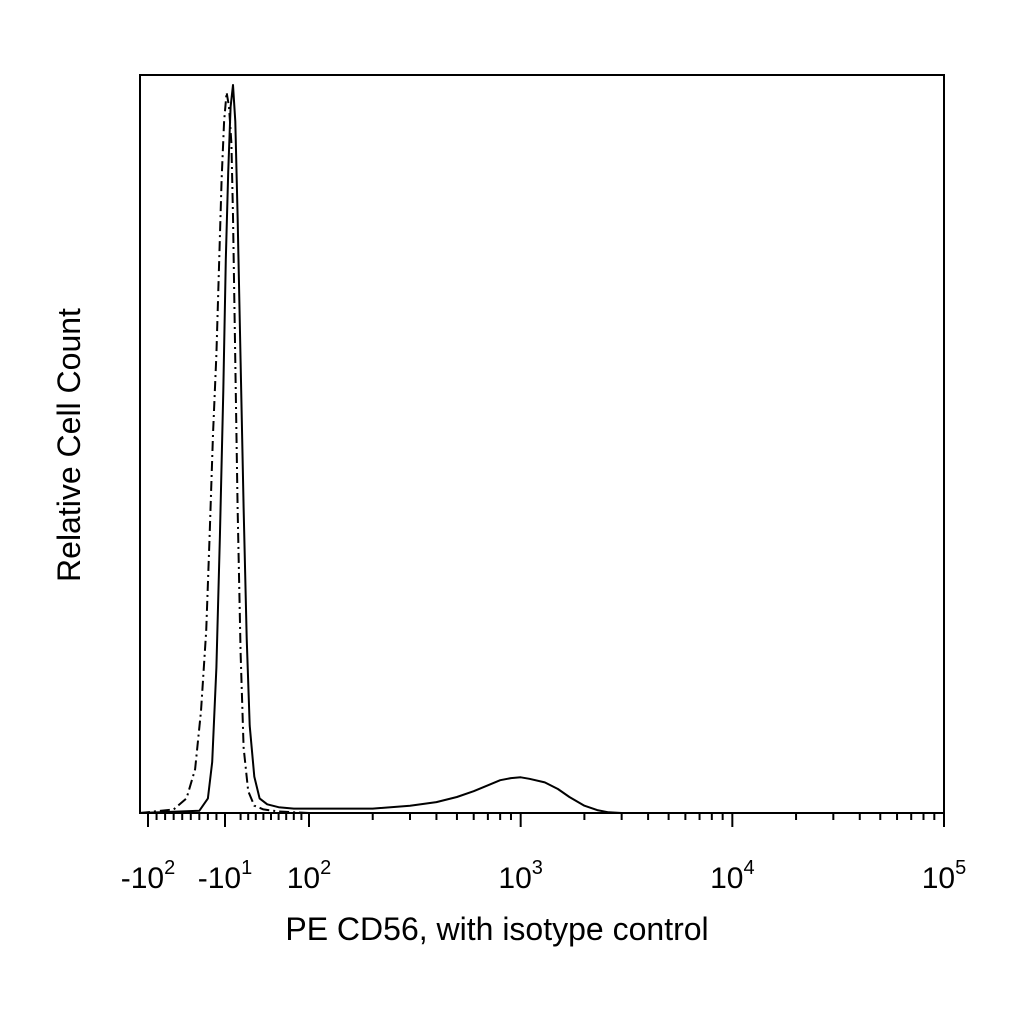 Image resolution: width=1024 pixels, height=1024 pixels. I want to click on x-tick-label: 10³, so click(520, 876).